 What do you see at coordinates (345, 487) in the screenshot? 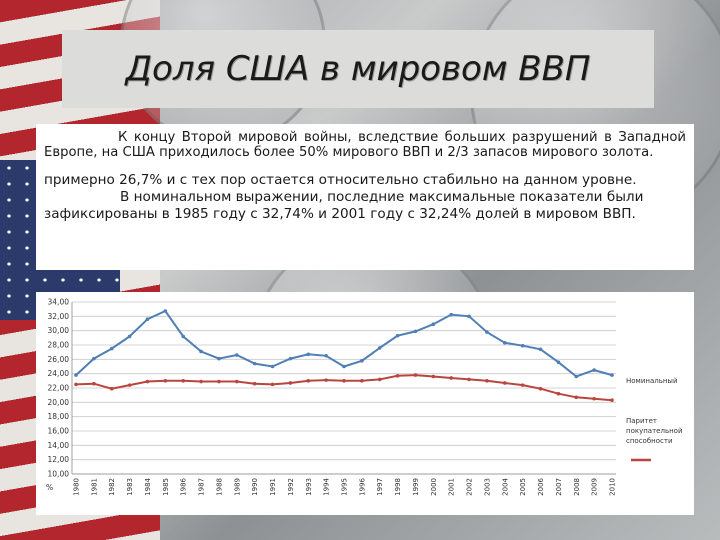
I see `x-tick-label: 1995` at bounding box center [345, 487].